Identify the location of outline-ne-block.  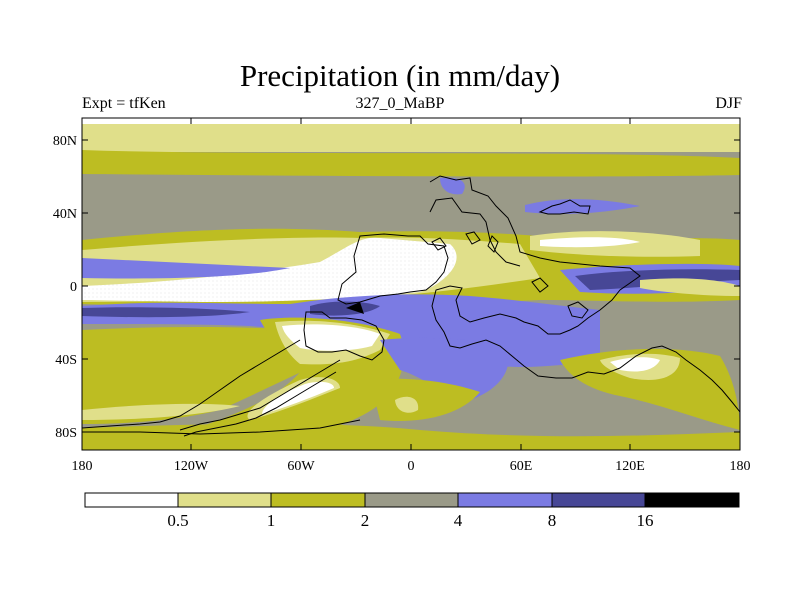
(564, 207).